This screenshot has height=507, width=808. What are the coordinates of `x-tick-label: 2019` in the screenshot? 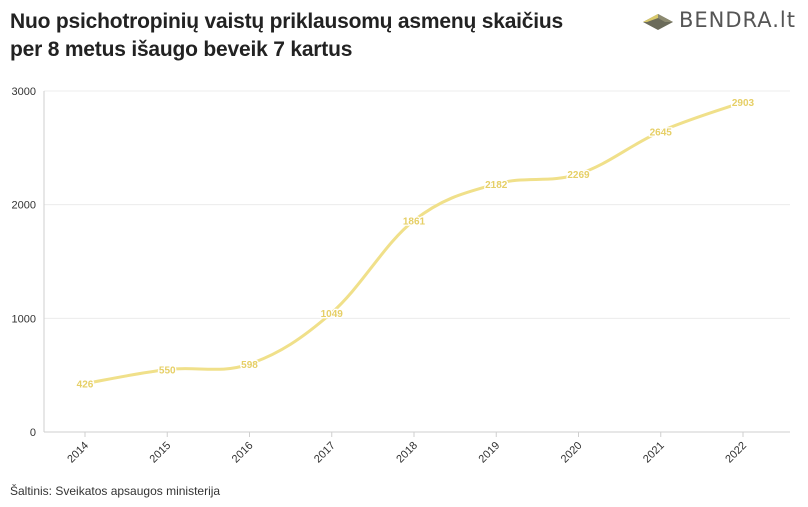 It's located at (490, 453).